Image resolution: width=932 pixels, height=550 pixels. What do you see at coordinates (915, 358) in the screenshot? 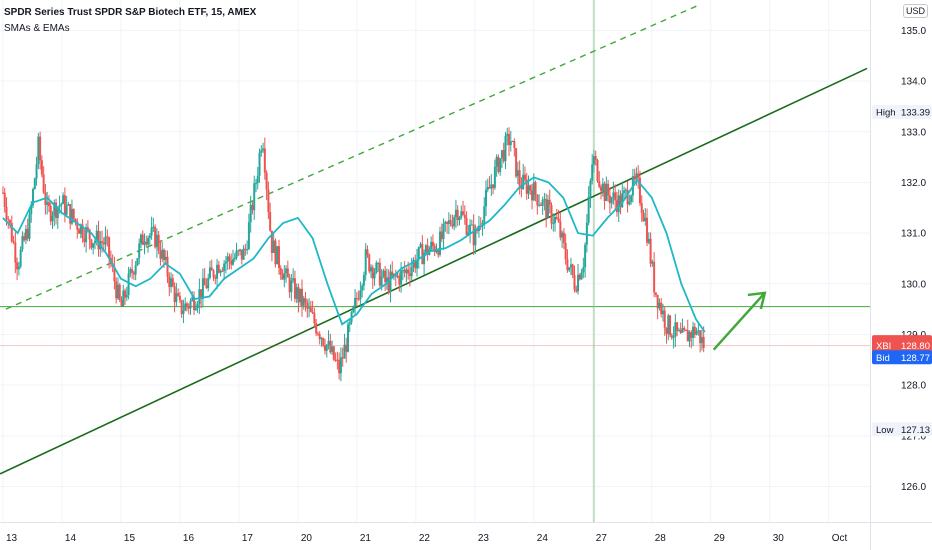
I see `price-badge-value: 128.77` at bounding box center [915, 358].